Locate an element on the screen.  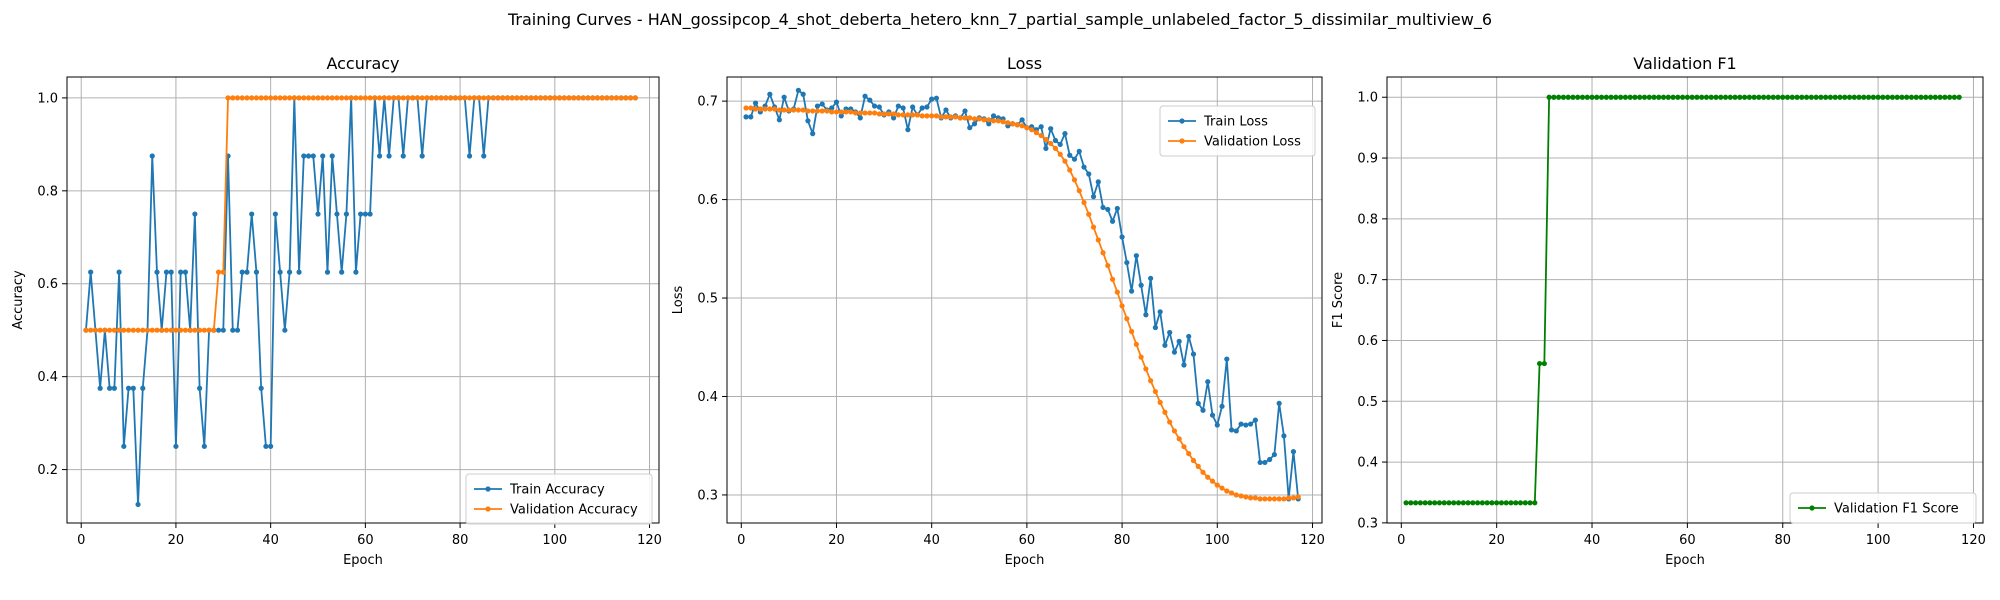
legend-label: Validation F1 Score is located at coordinates (1896, 509).